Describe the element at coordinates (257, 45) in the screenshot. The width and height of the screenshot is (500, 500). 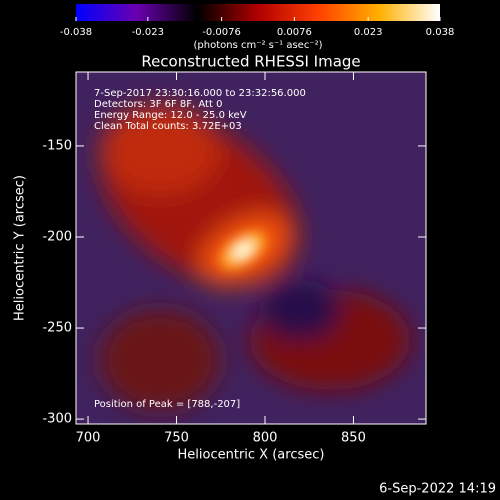
I see `colorbar-label: (photons cm⁻² s⁻¹ asec⁻²)` at that location.